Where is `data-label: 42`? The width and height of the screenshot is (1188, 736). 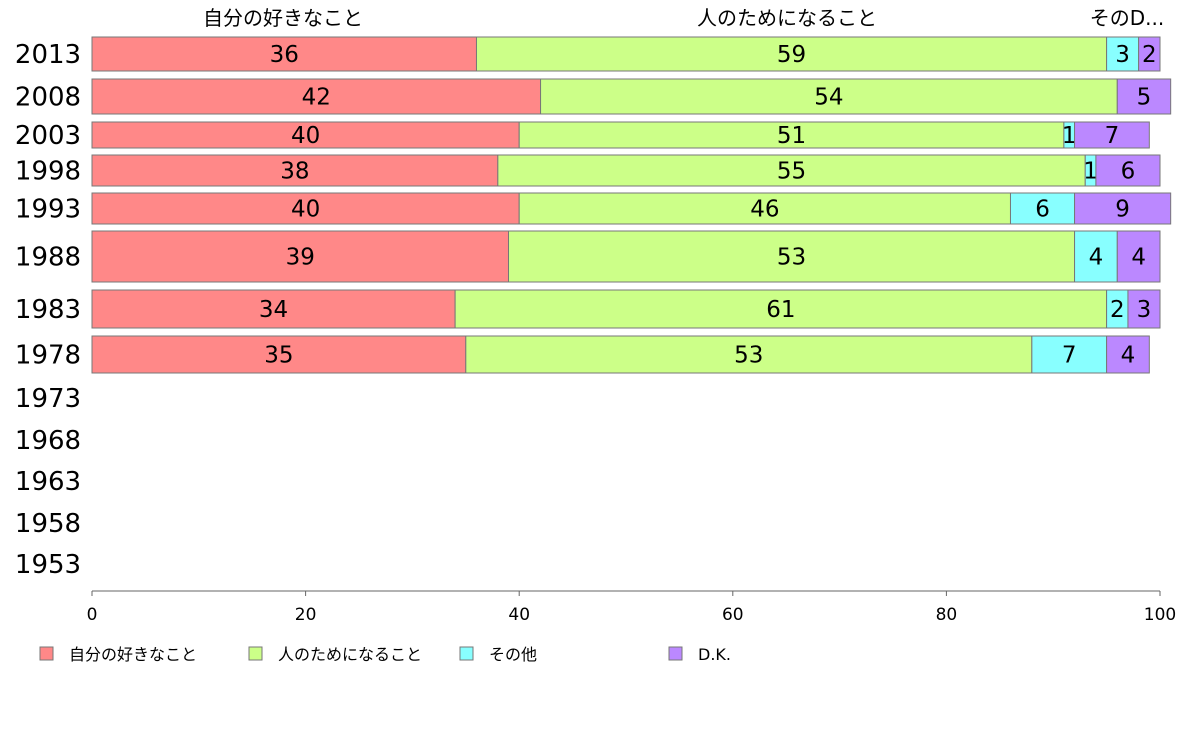 data-label: 42 is located at coordinates (316, 98).